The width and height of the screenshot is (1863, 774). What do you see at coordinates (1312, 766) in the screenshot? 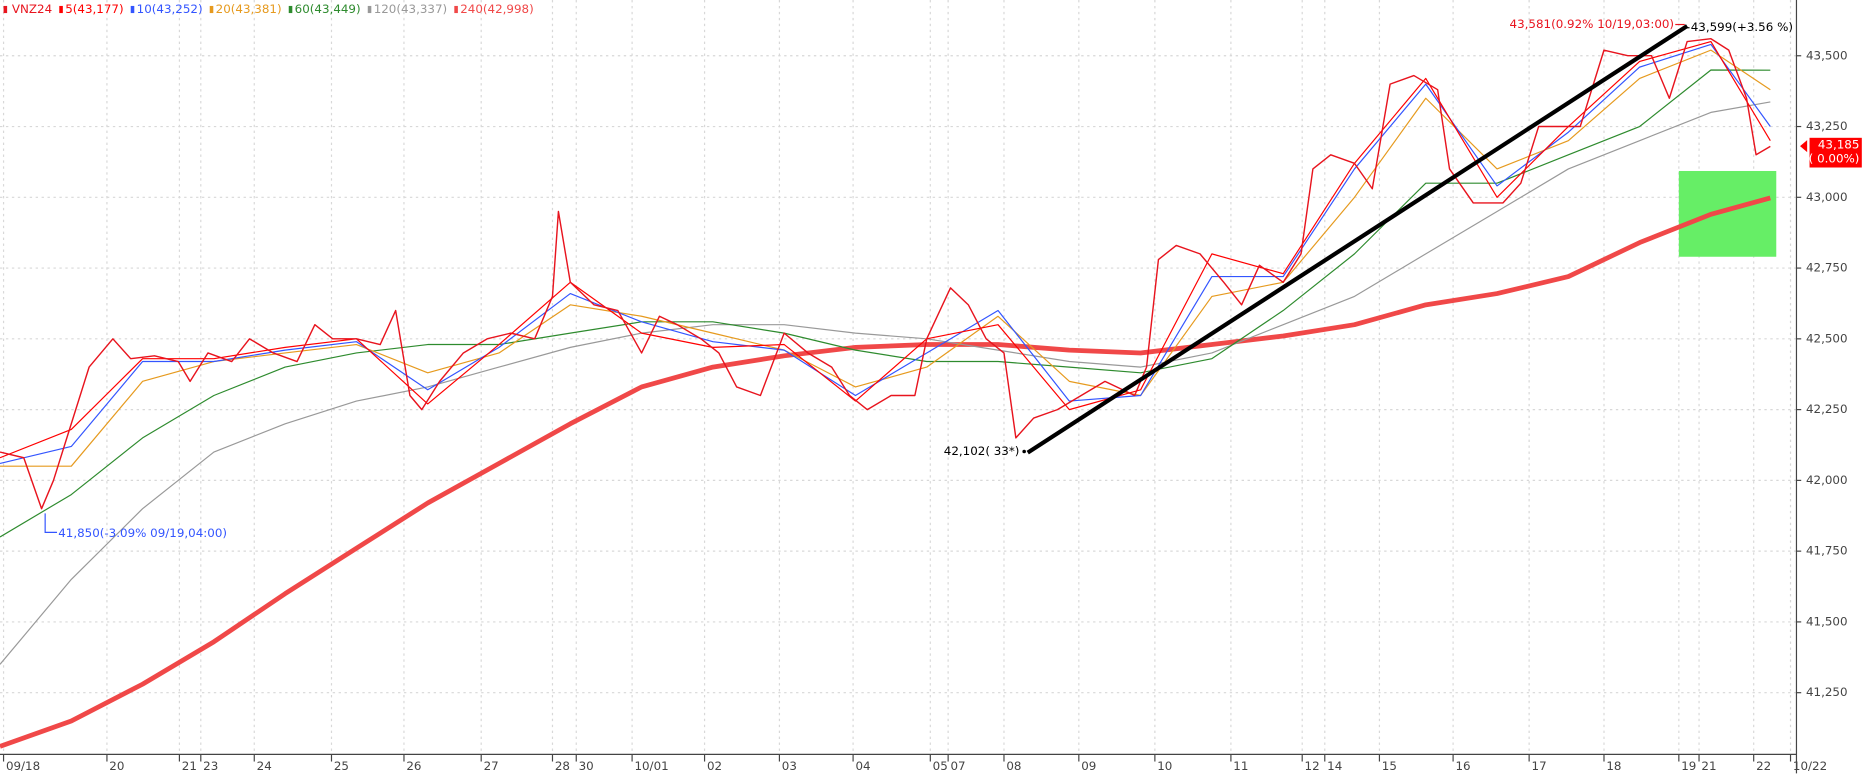
I see `x-tick-label: 12` at bounding box center [1312, 766].